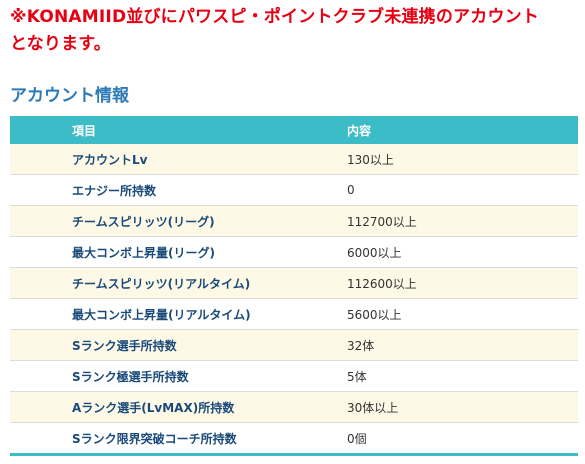 This screenshot has height=464, width=585. What do you see at coordinates (168, 283) in the screenshot?
I see `row-item-label: チームスピリッツ(リアルタイム)` at bounding box center [168, 283].